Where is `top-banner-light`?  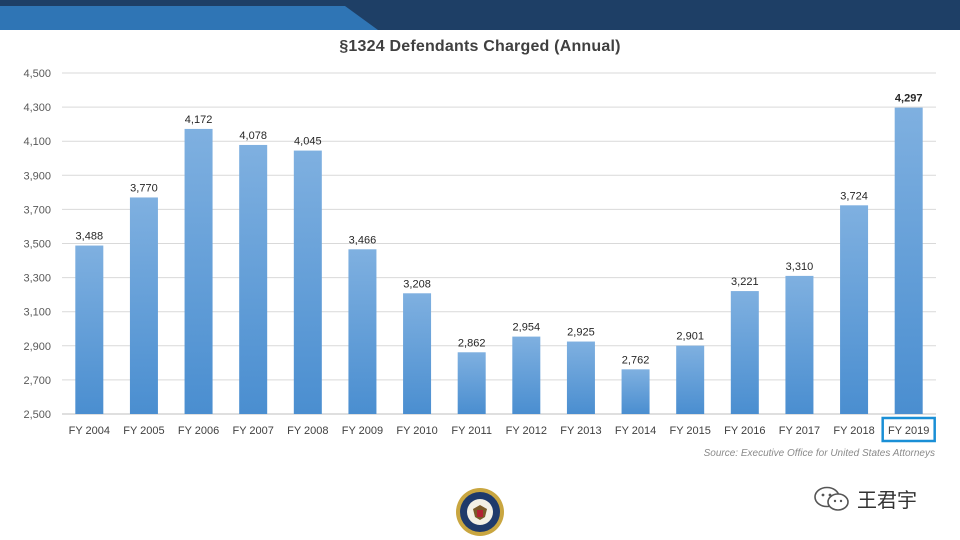 top-banner-light is located at coordinates (189, 18).